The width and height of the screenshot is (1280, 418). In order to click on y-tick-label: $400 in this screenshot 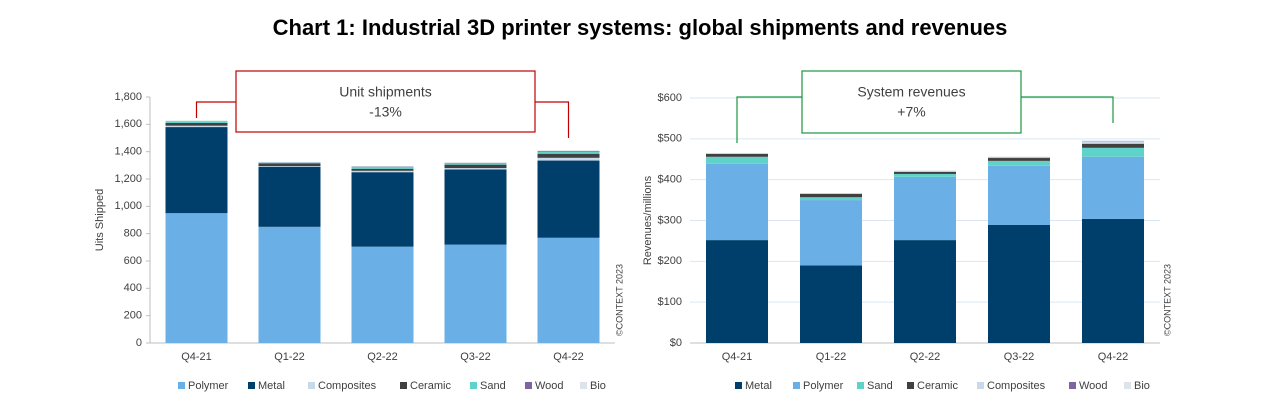, I will do `click(670, 180)`.